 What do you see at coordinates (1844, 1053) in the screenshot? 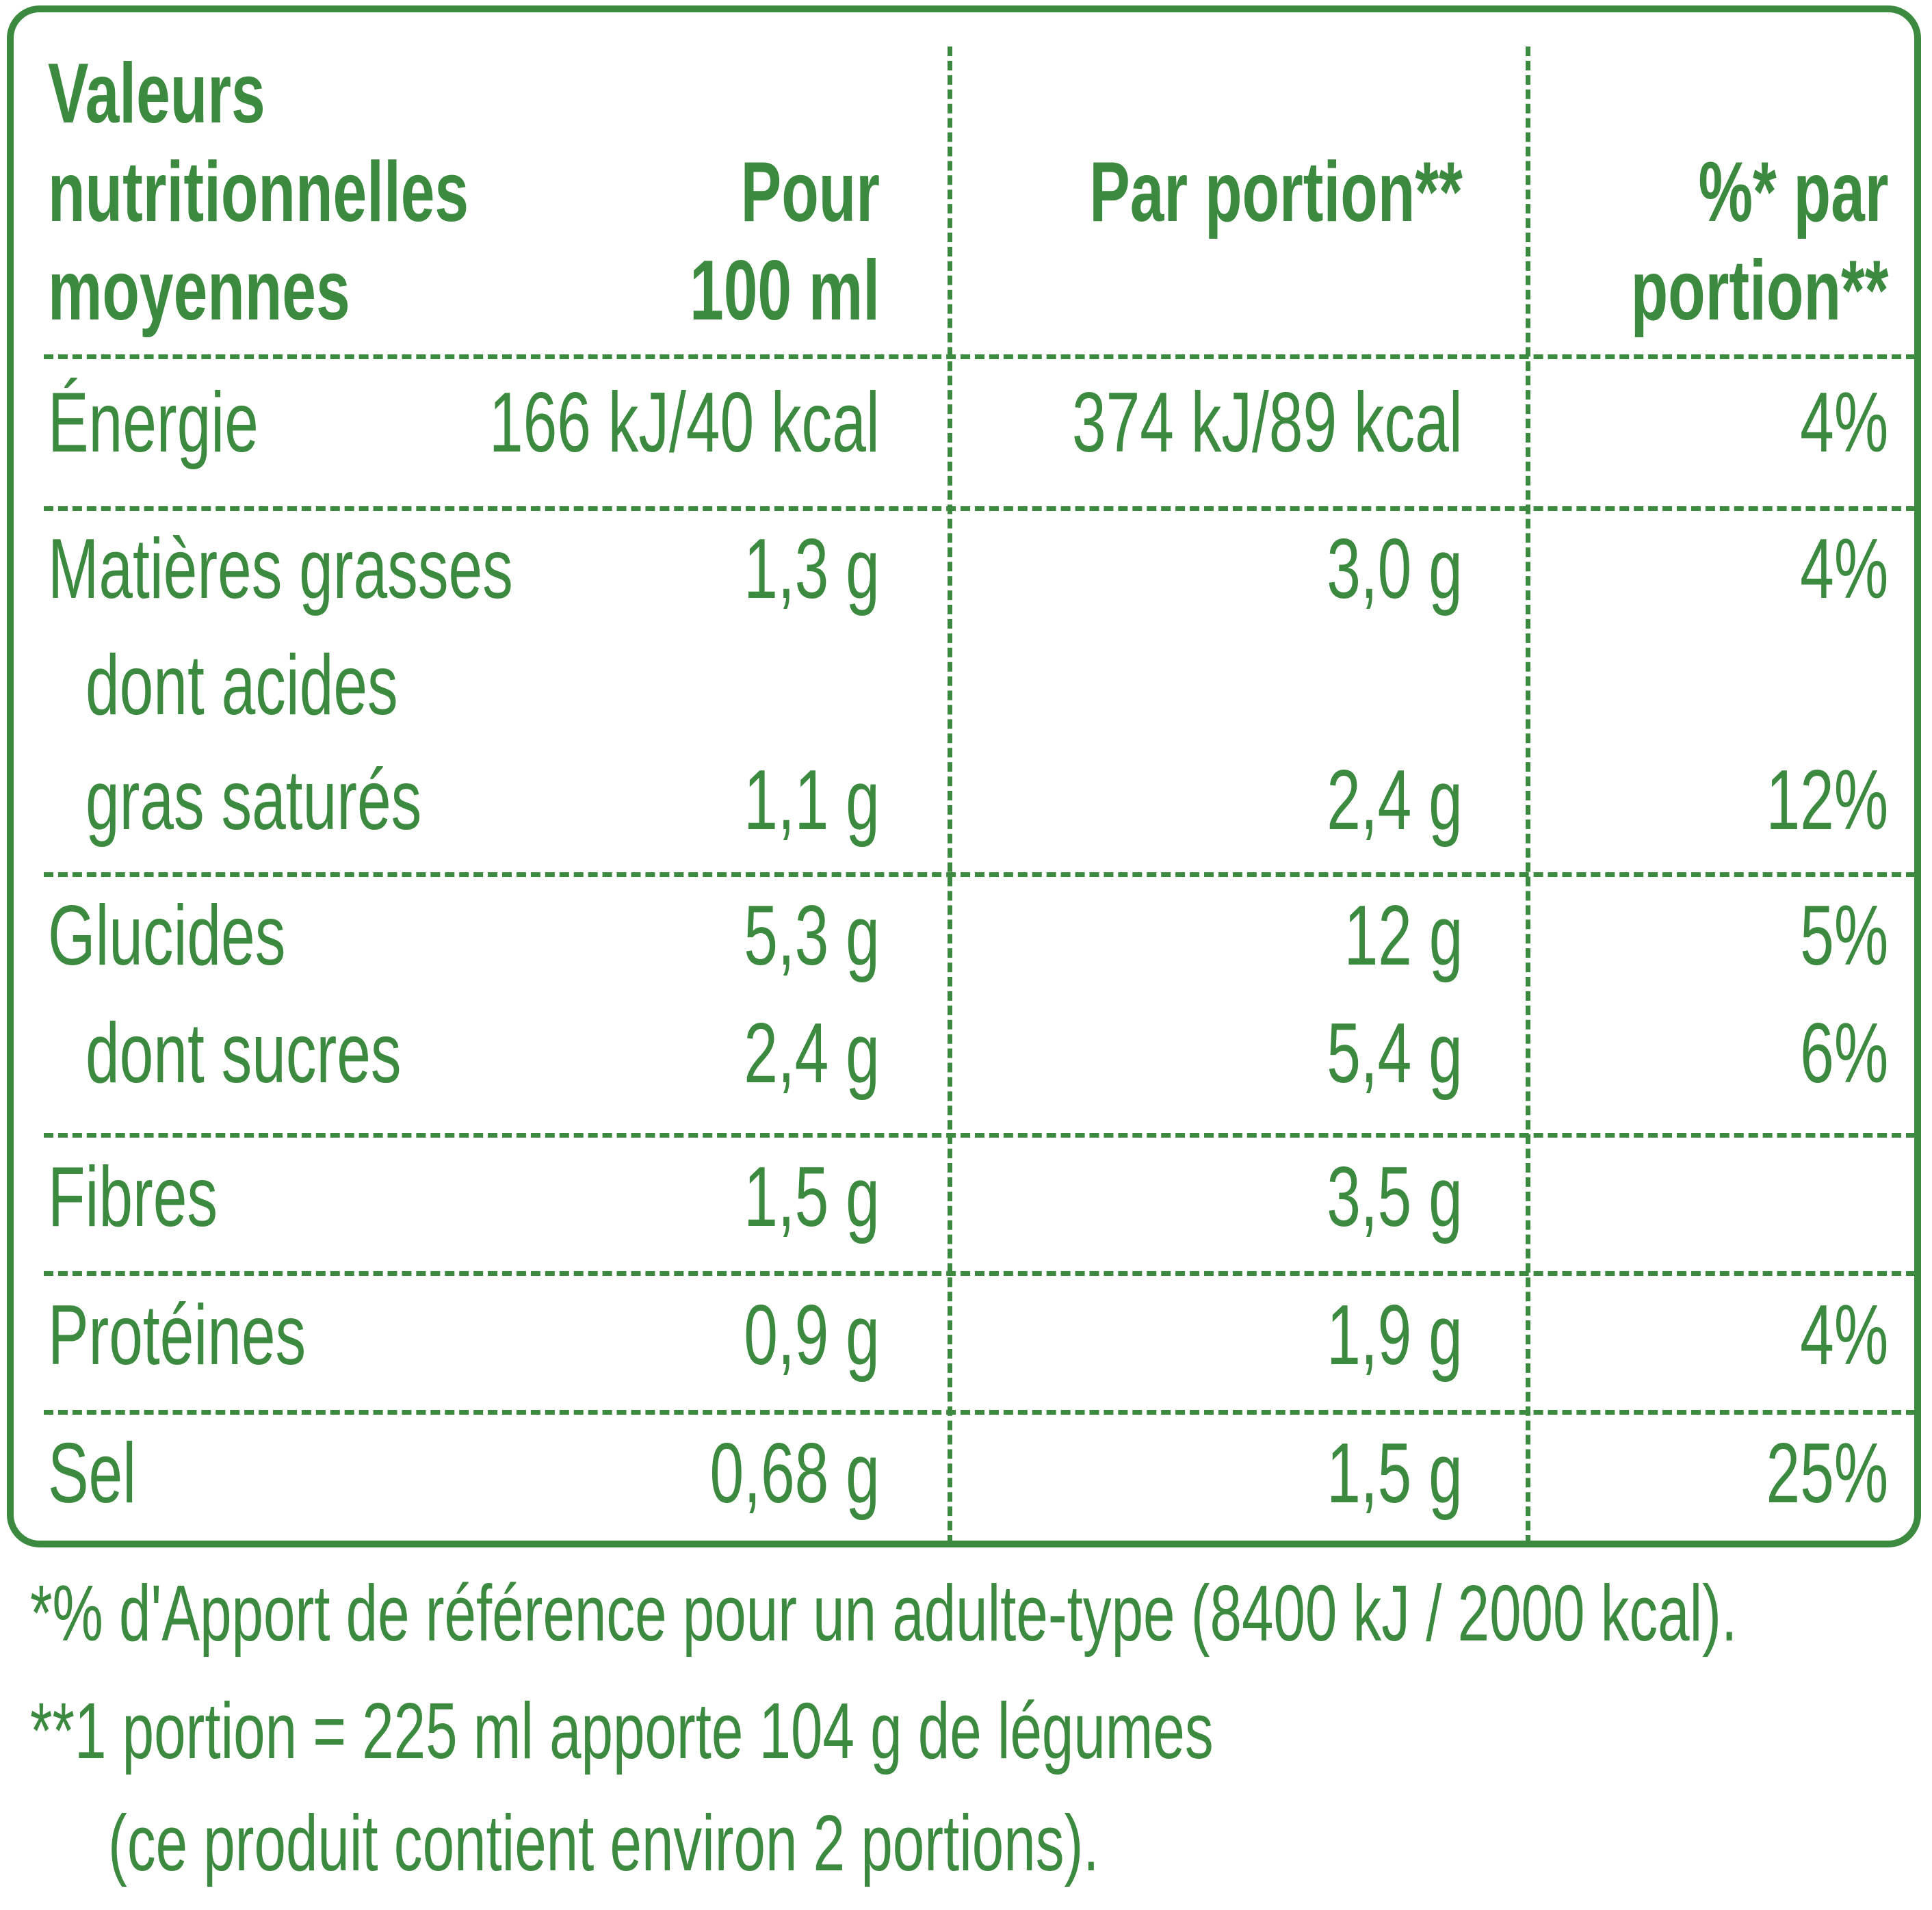
I see `value-pct: 6%` at bounding box center [1844, 1053].